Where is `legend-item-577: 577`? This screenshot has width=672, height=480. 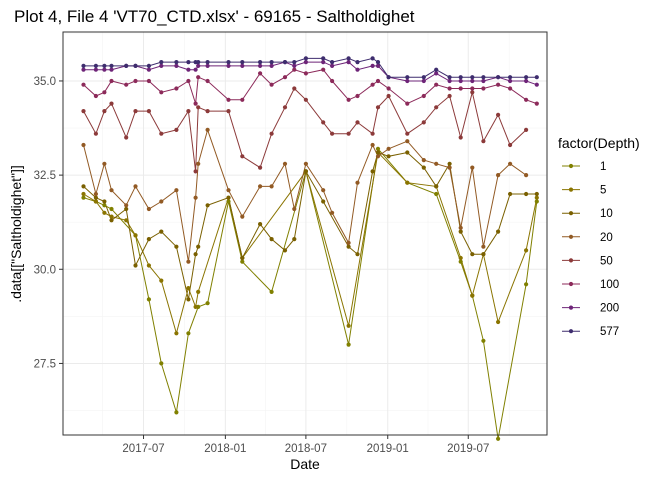
legend-item-577: 577 is located at coordinates (590, 332).